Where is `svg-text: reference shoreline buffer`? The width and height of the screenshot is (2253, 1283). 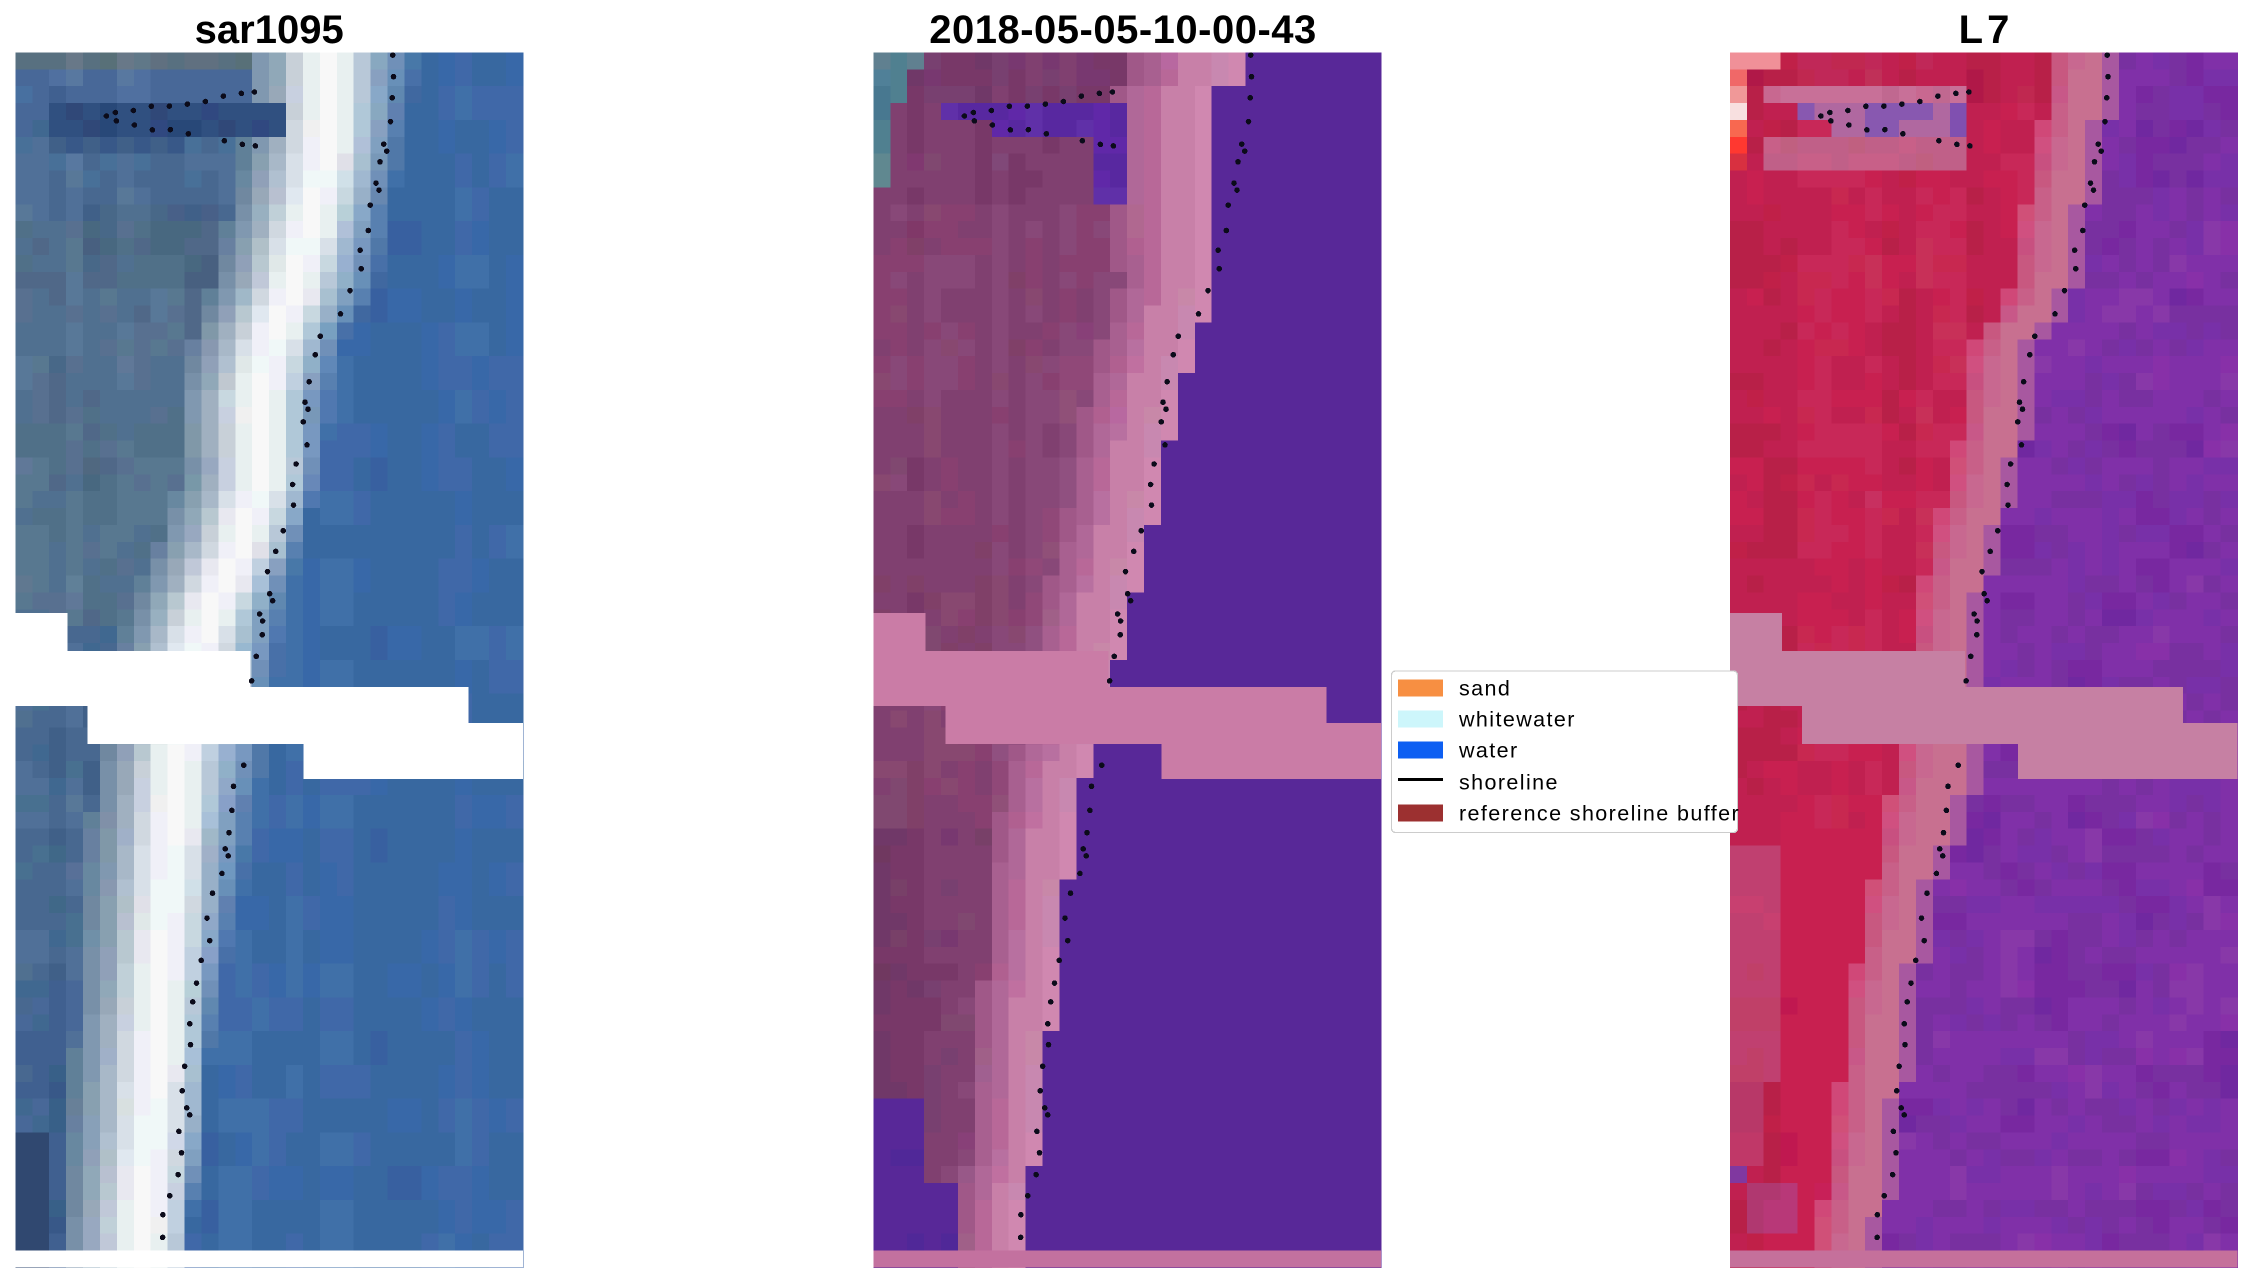 svg-text: reference shoreline buffer is located at coordinates (1599, 814).